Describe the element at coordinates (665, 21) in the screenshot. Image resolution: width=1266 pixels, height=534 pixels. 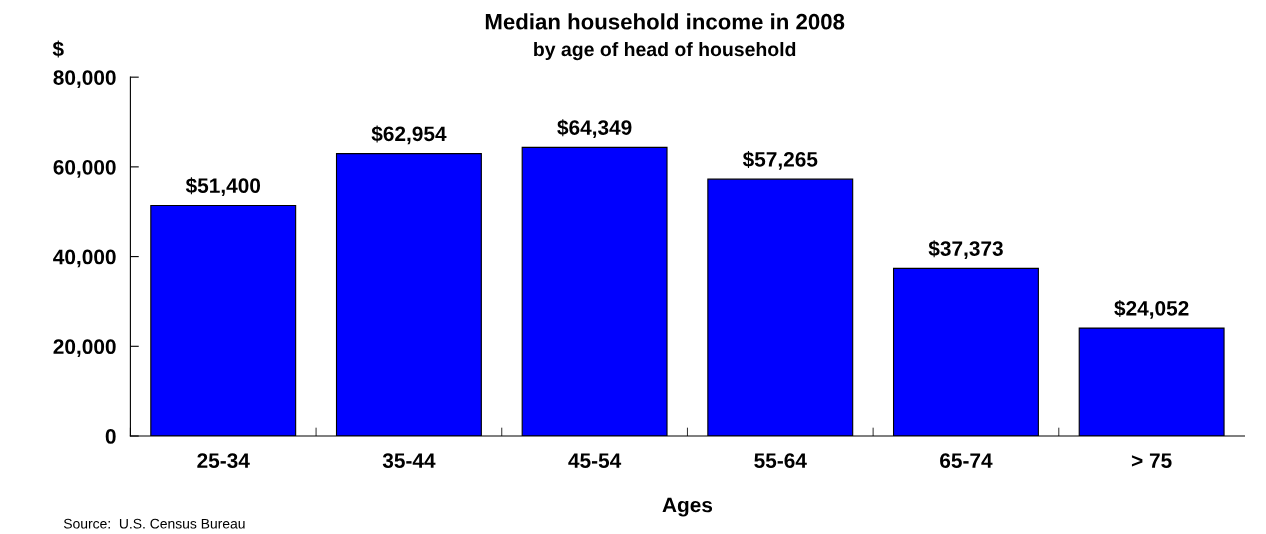
I see `chart-title: Median household income in 2008` at that location.